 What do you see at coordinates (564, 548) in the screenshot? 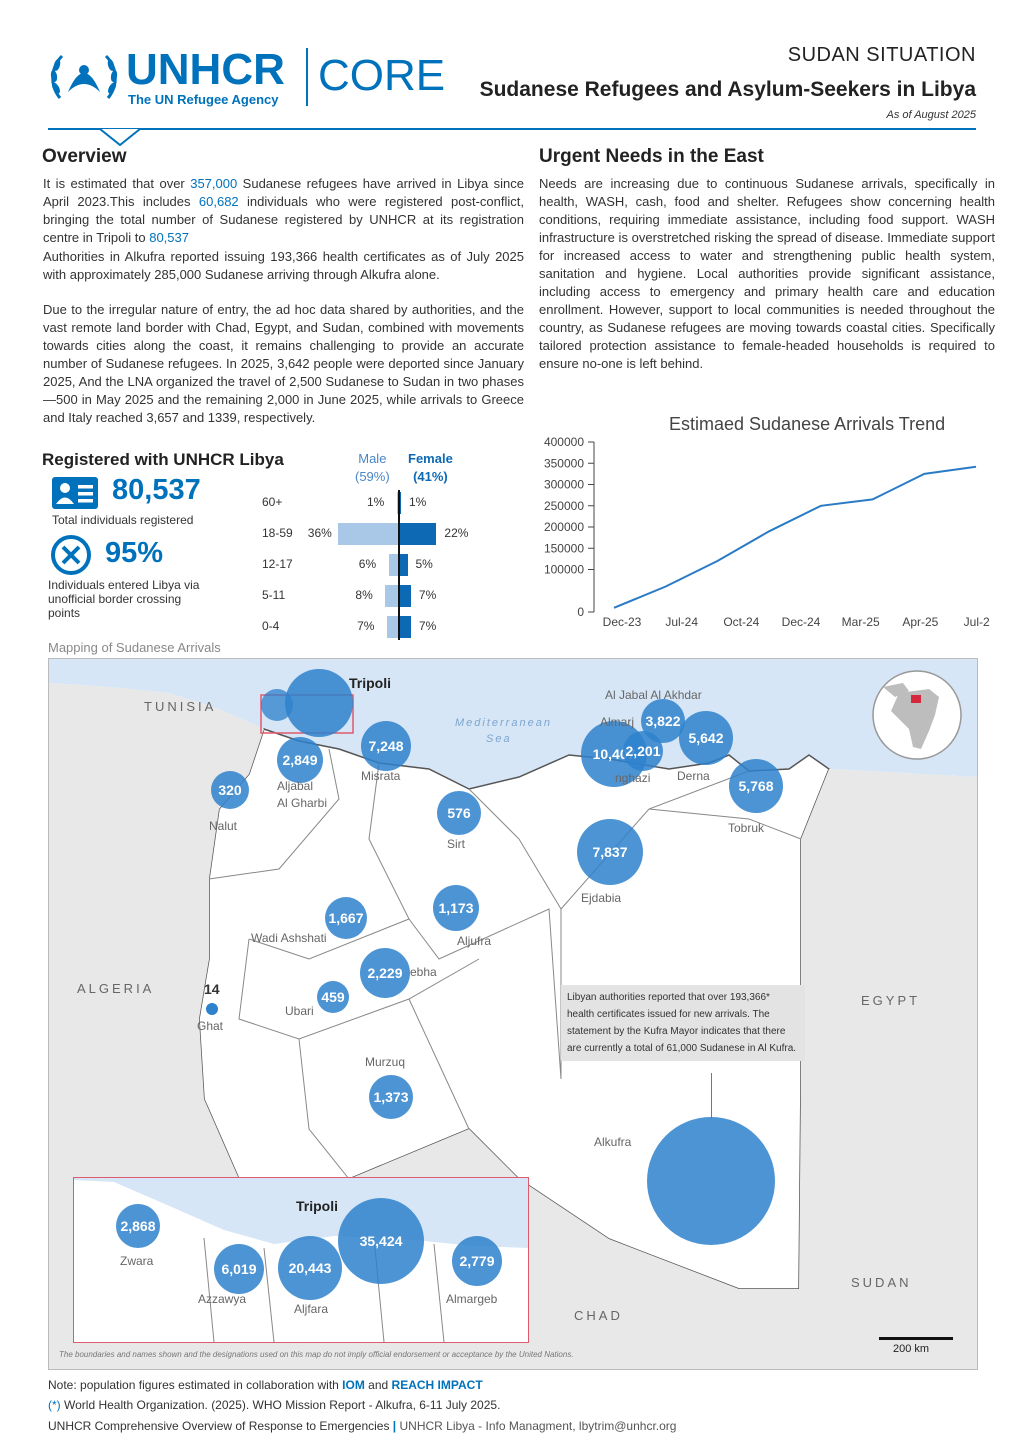
I see `chart-y-tick-label: 150000` at bounding box center [564, 548].